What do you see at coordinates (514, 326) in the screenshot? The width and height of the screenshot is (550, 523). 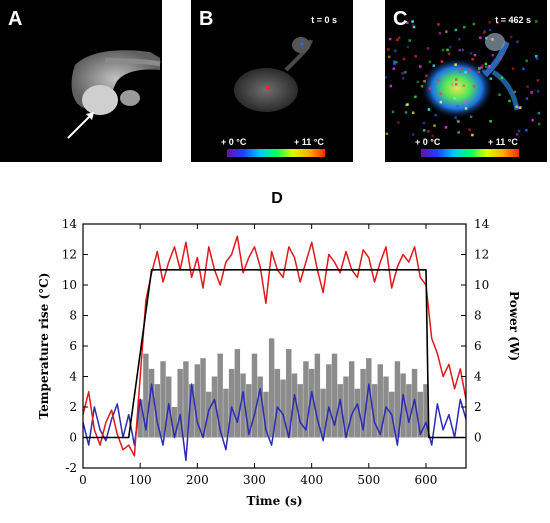 I see `y-axis-label-right: Power (W)` at bounding box center [514, 326].